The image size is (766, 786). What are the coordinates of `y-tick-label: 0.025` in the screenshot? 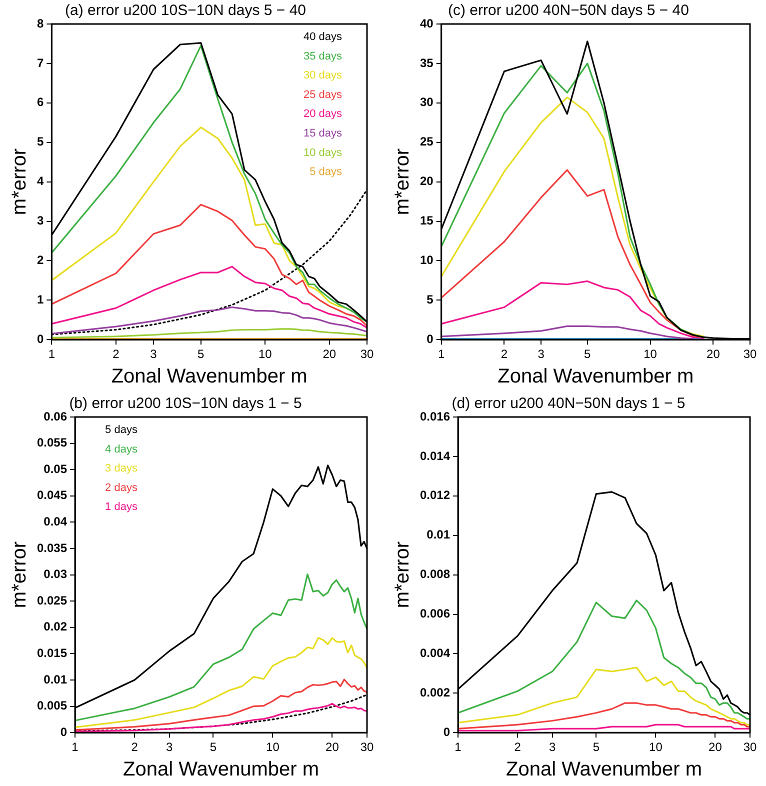 It's located at (52, 600).